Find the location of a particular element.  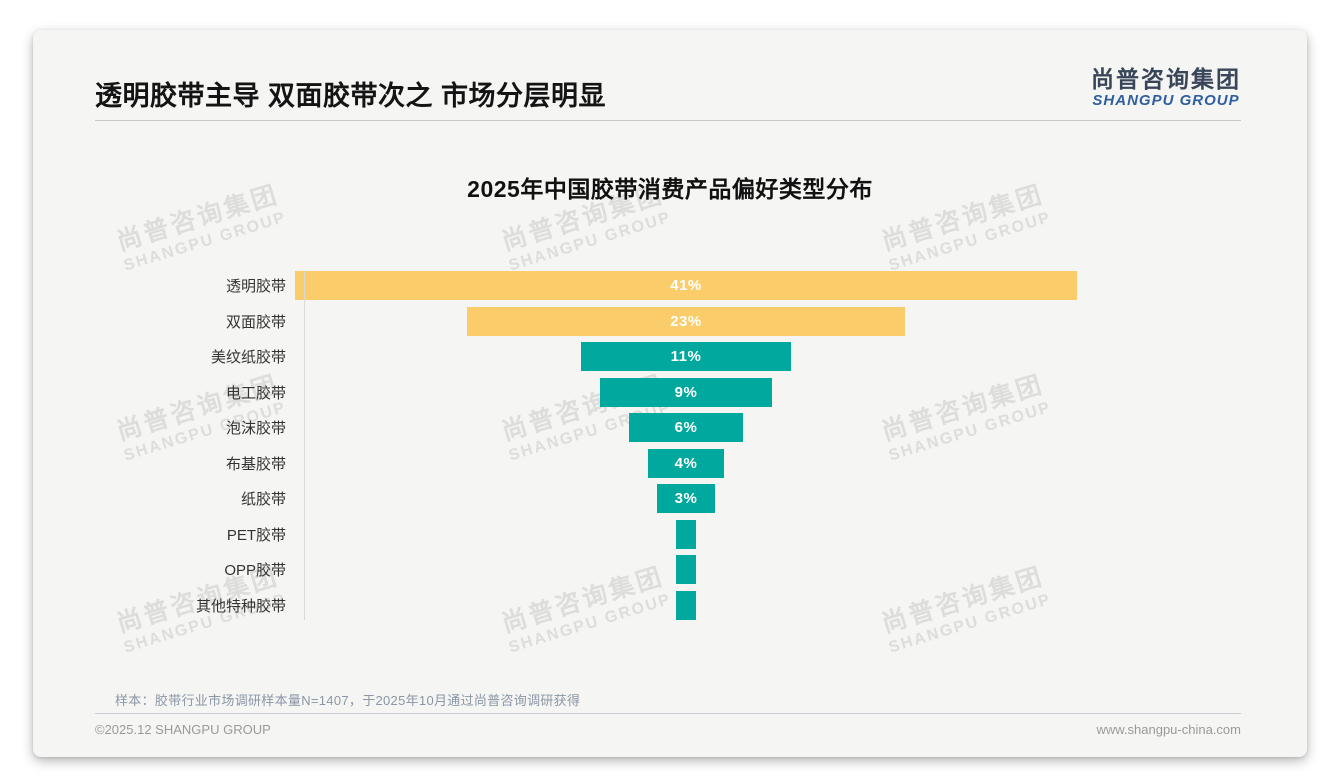

page-title: 透明胶带主导 双面胶带次之 市场分层明显 is located at coordinates (351, 96).